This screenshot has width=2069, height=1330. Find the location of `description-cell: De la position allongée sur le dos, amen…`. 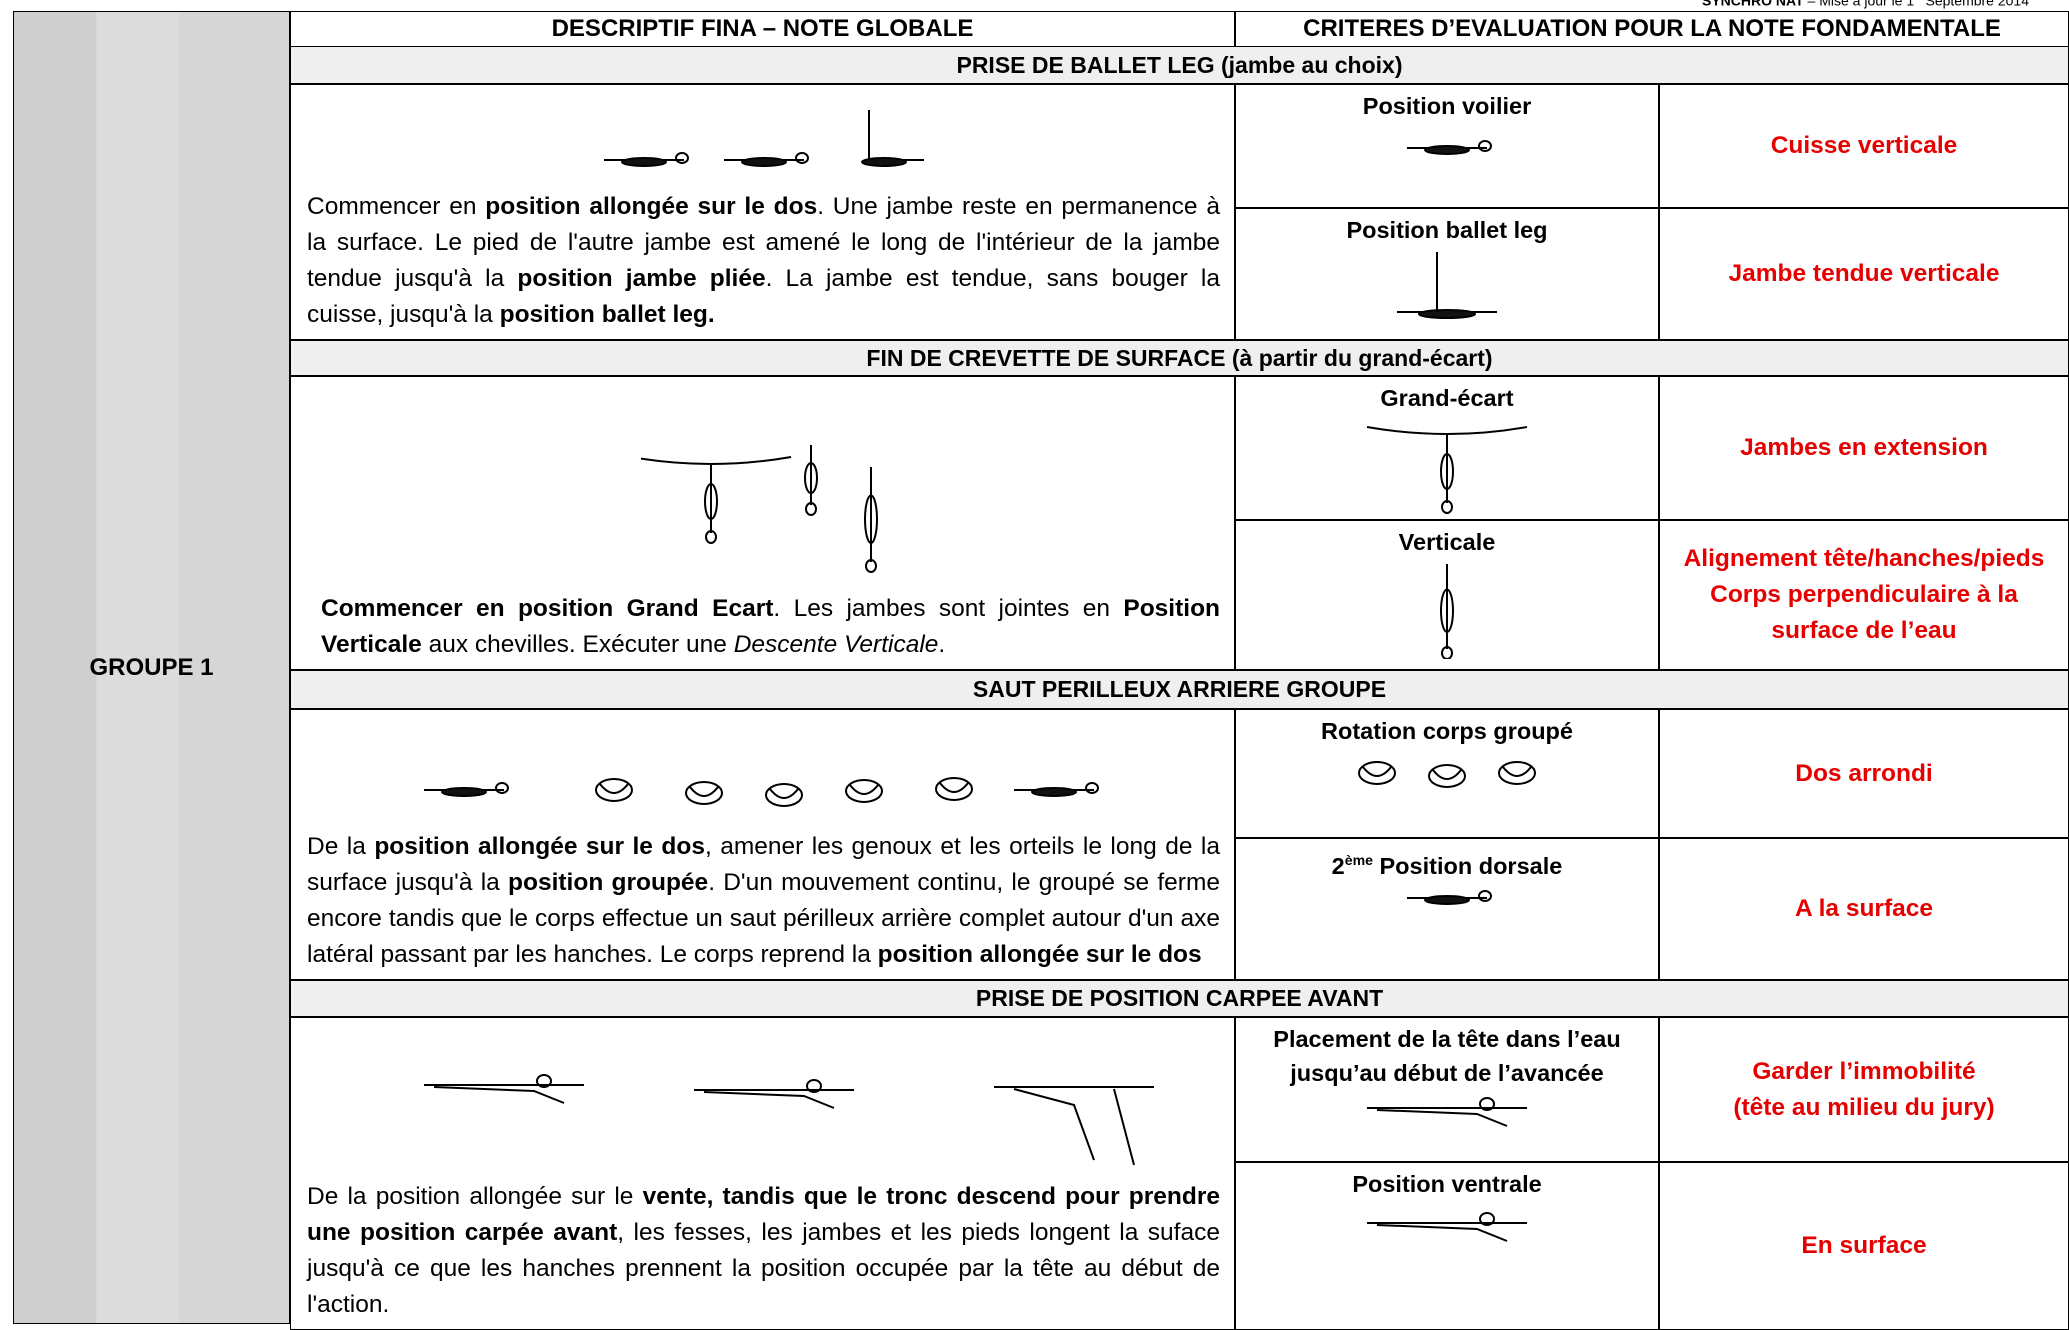

description-cell: De la position allongée sur le dos, amen… is located at coordinates (762, 844).